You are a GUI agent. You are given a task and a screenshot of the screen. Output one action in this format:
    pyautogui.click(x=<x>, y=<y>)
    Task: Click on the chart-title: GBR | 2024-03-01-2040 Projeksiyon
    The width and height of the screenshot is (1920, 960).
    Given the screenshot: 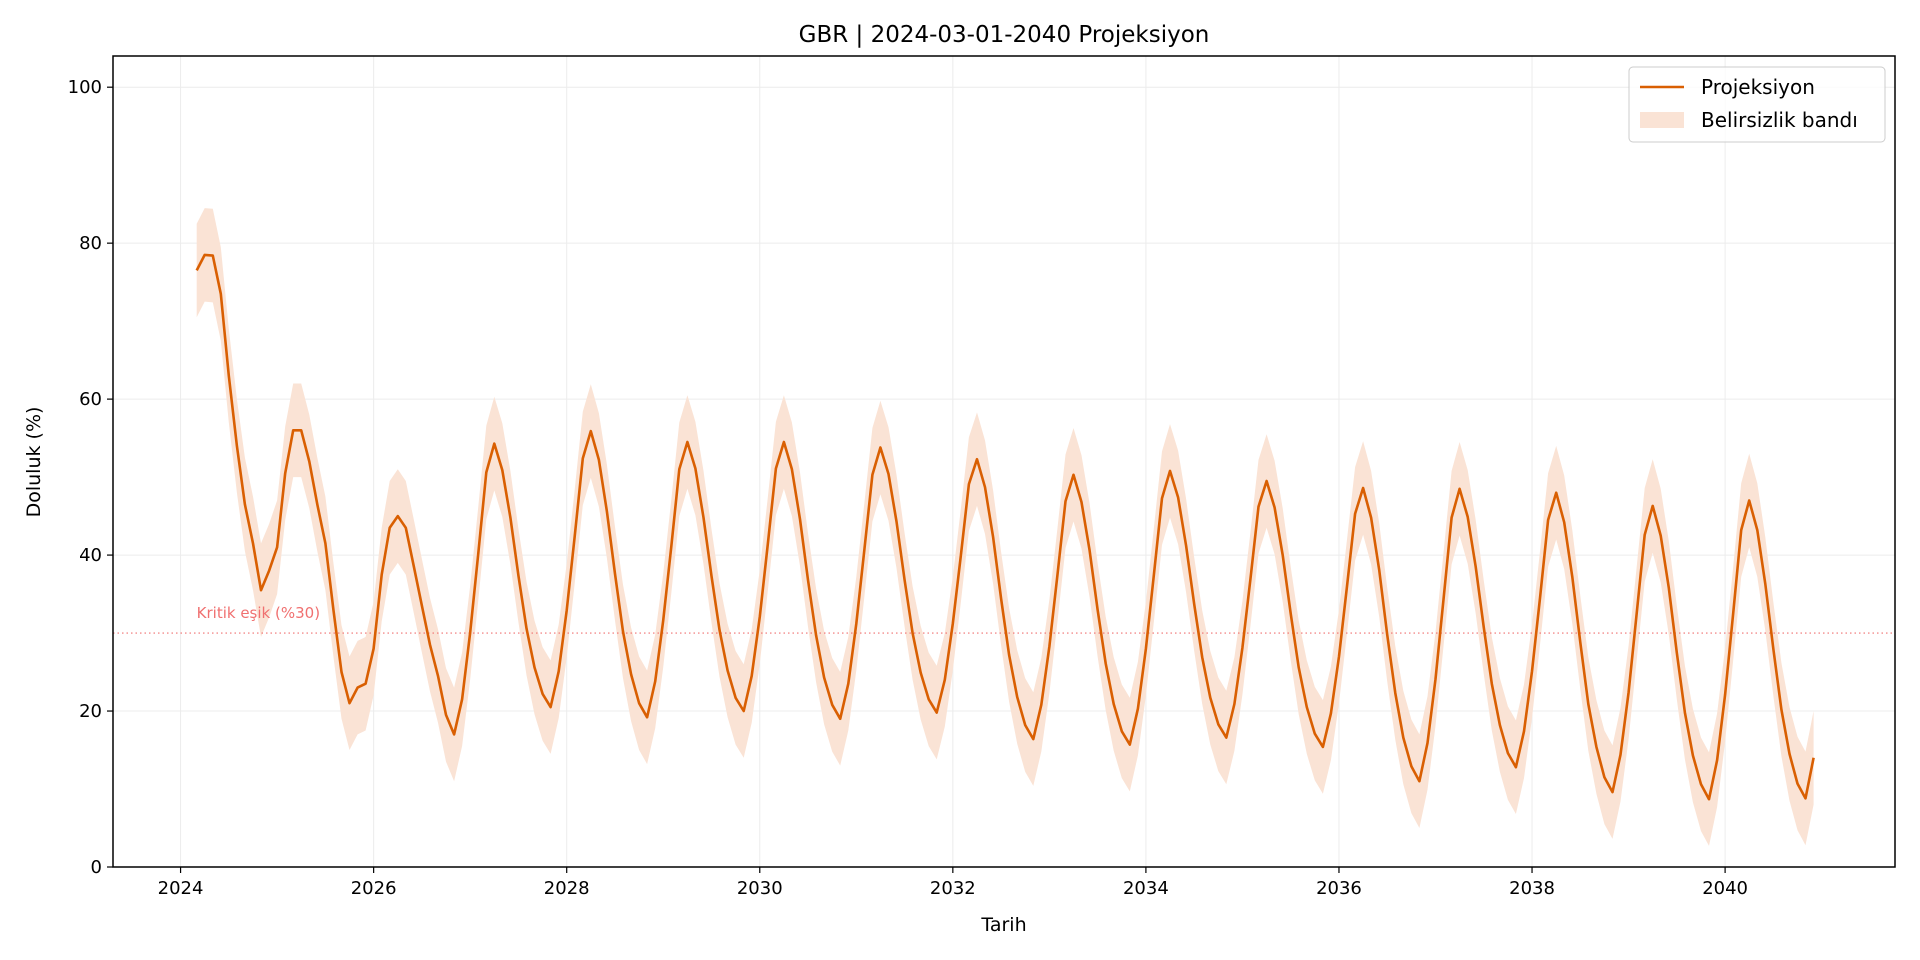 What is the action you would take?
    pyautogui.click(x=1004, y=35)
    